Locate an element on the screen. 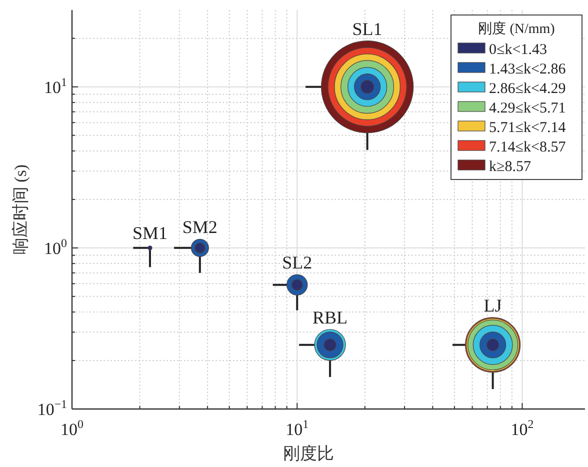  annotation: LJ is located at coordinates (493, 305).